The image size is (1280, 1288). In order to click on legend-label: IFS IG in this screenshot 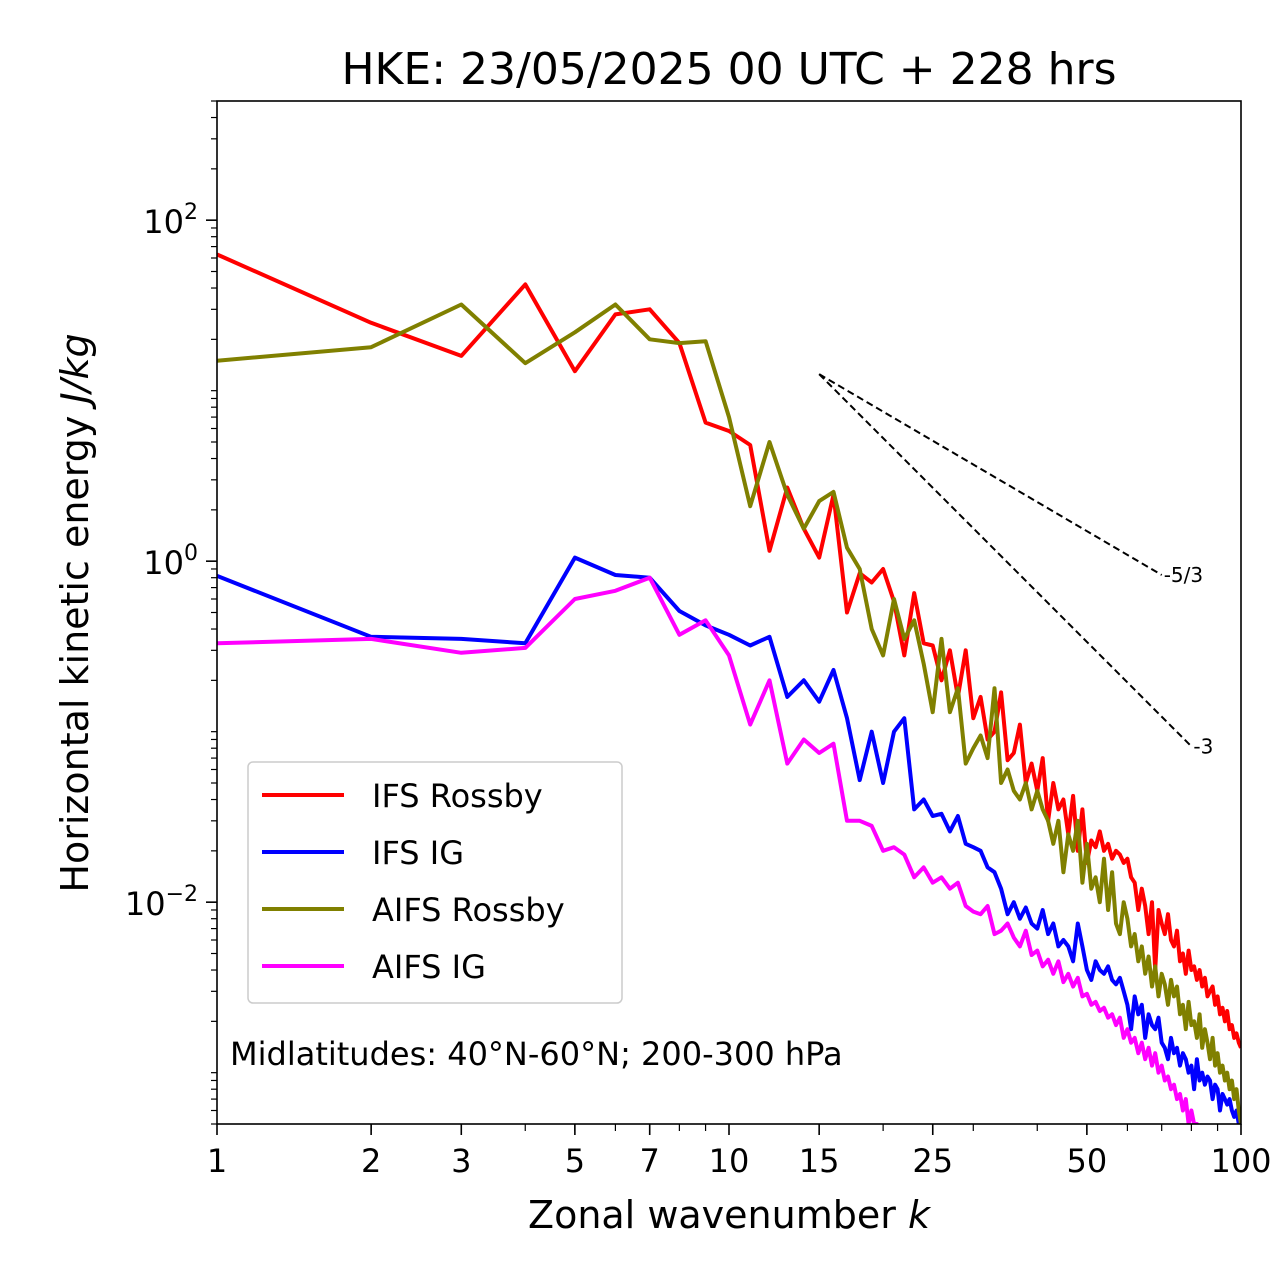, I will do `click(418, 853)`.